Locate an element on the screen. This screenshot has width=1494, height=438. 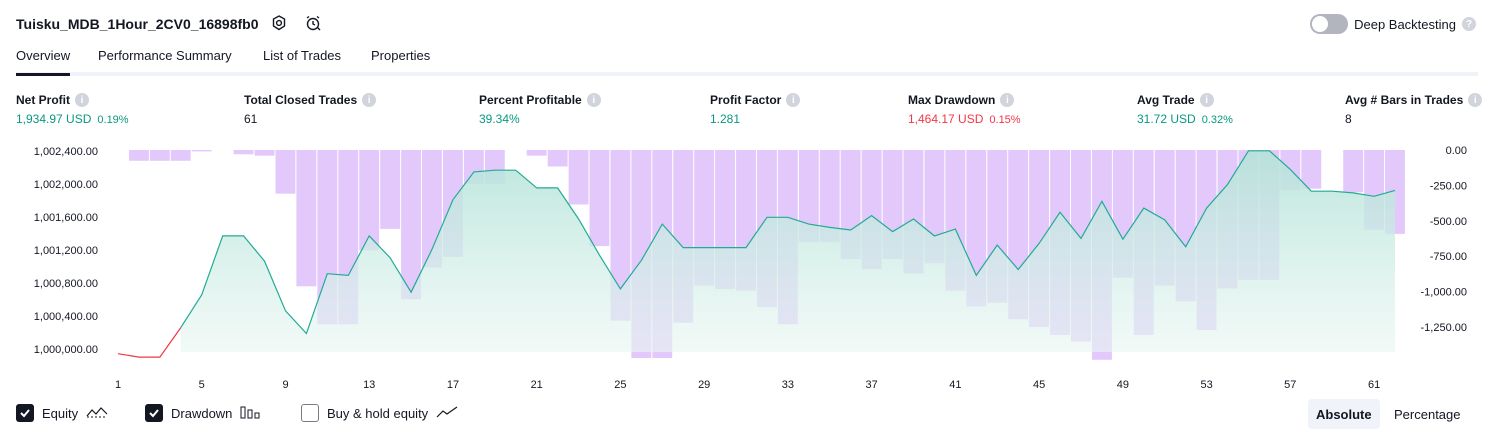
x-axis-tick: 29 is located at coordinates (704, 385).